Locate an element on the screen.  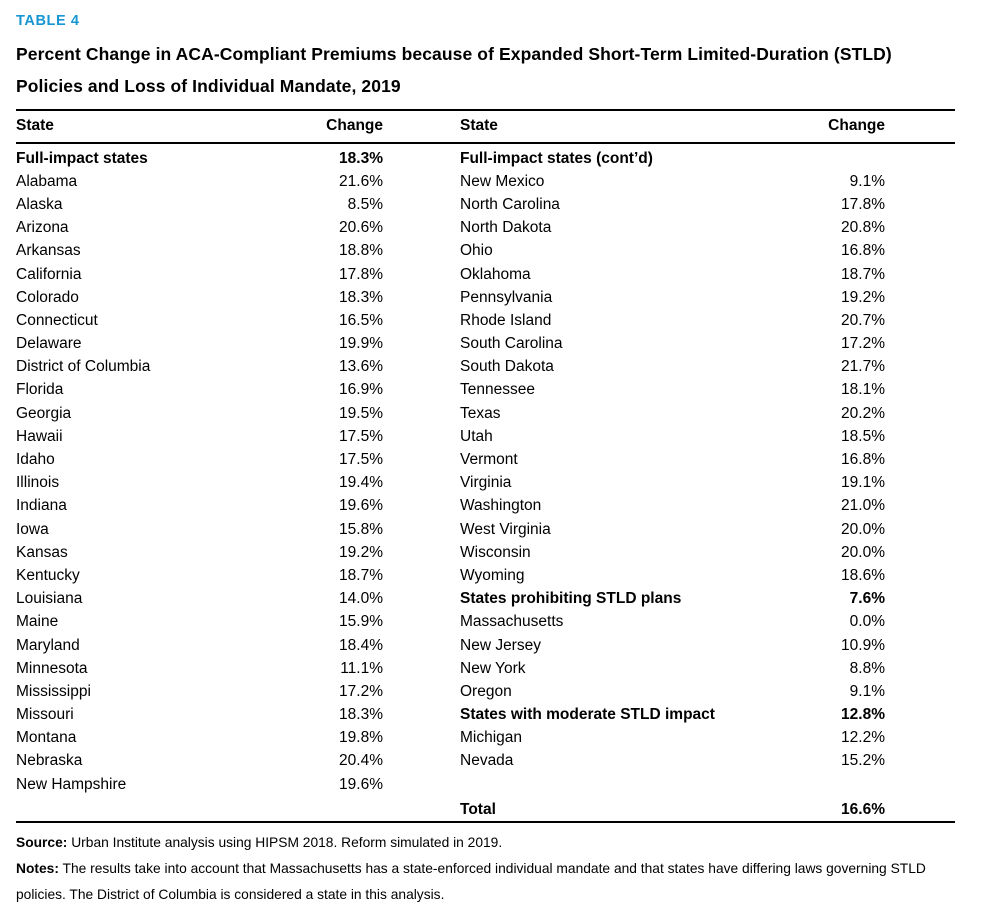
state-name: Nebraska is located at coordinates (49, 761).